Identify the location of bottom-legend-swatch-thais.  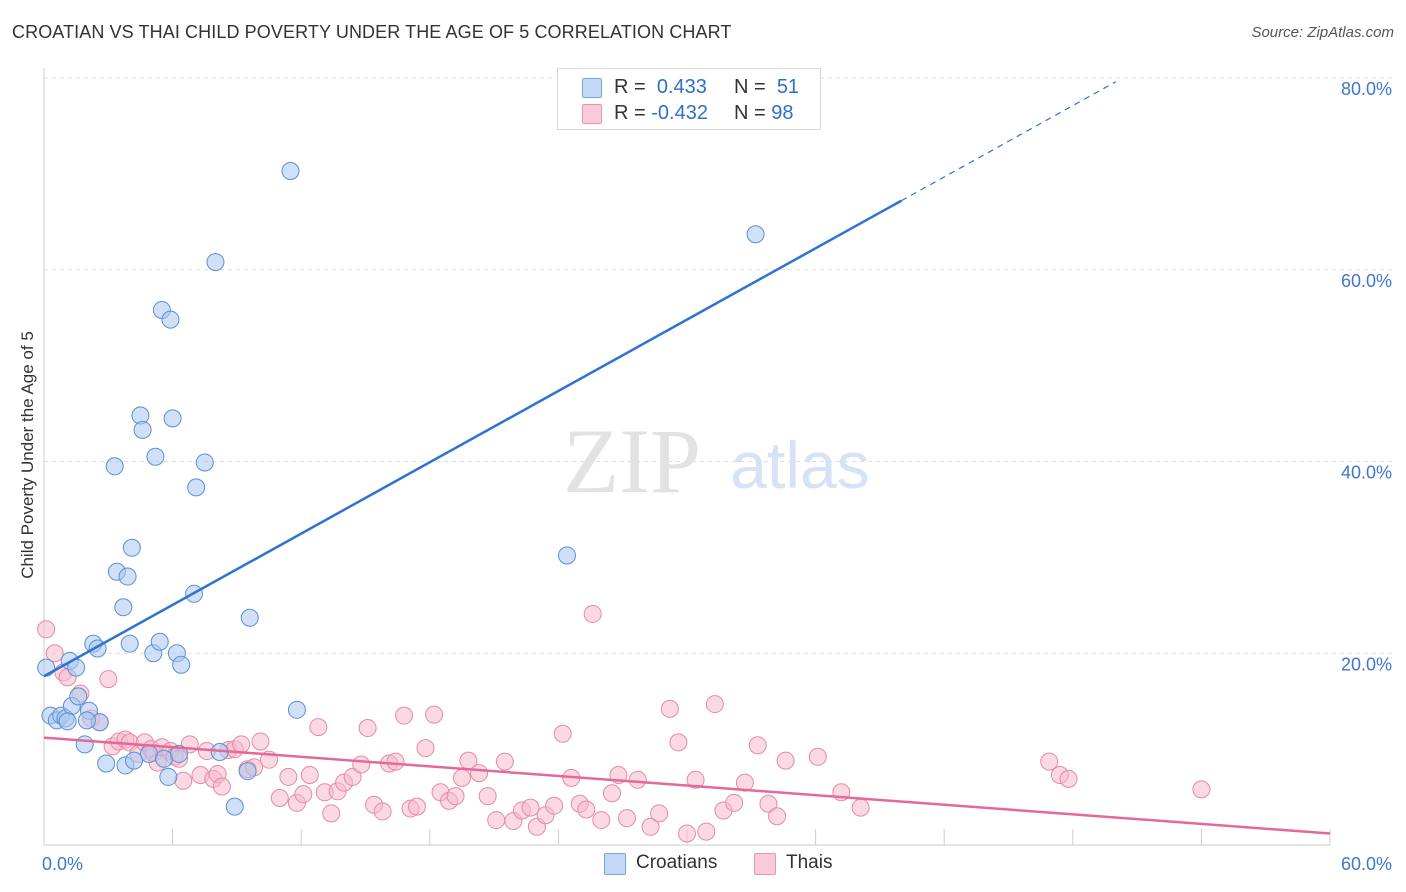
(765, 864).